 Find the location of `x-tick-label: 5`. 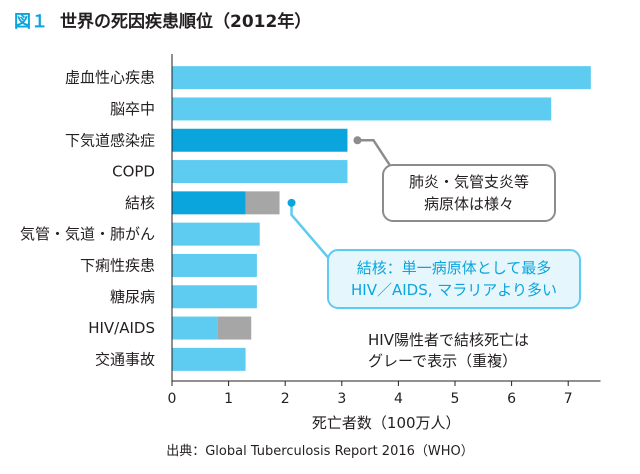

x-tick-label: 5 is located at coordinates (455, 399).